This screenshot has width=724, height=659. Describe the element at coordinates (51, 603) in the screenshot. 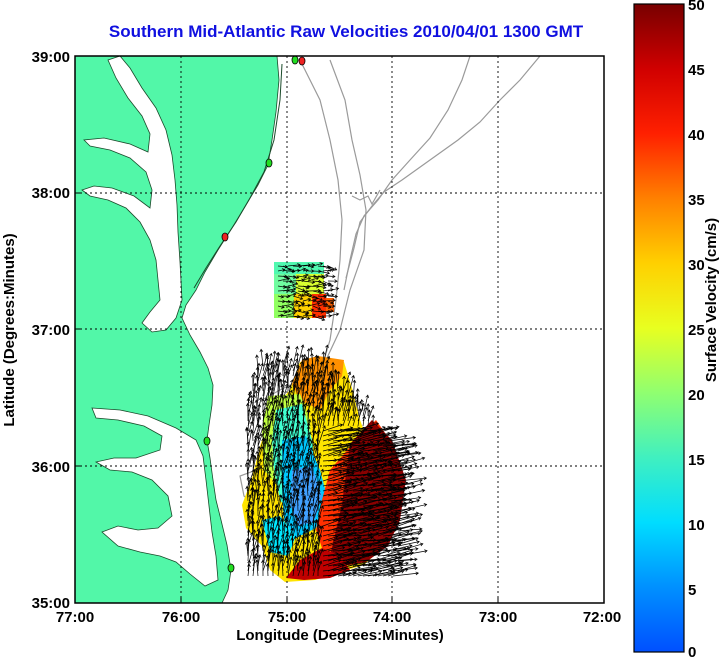

I see `y-tick-label: 35:00` at that location.